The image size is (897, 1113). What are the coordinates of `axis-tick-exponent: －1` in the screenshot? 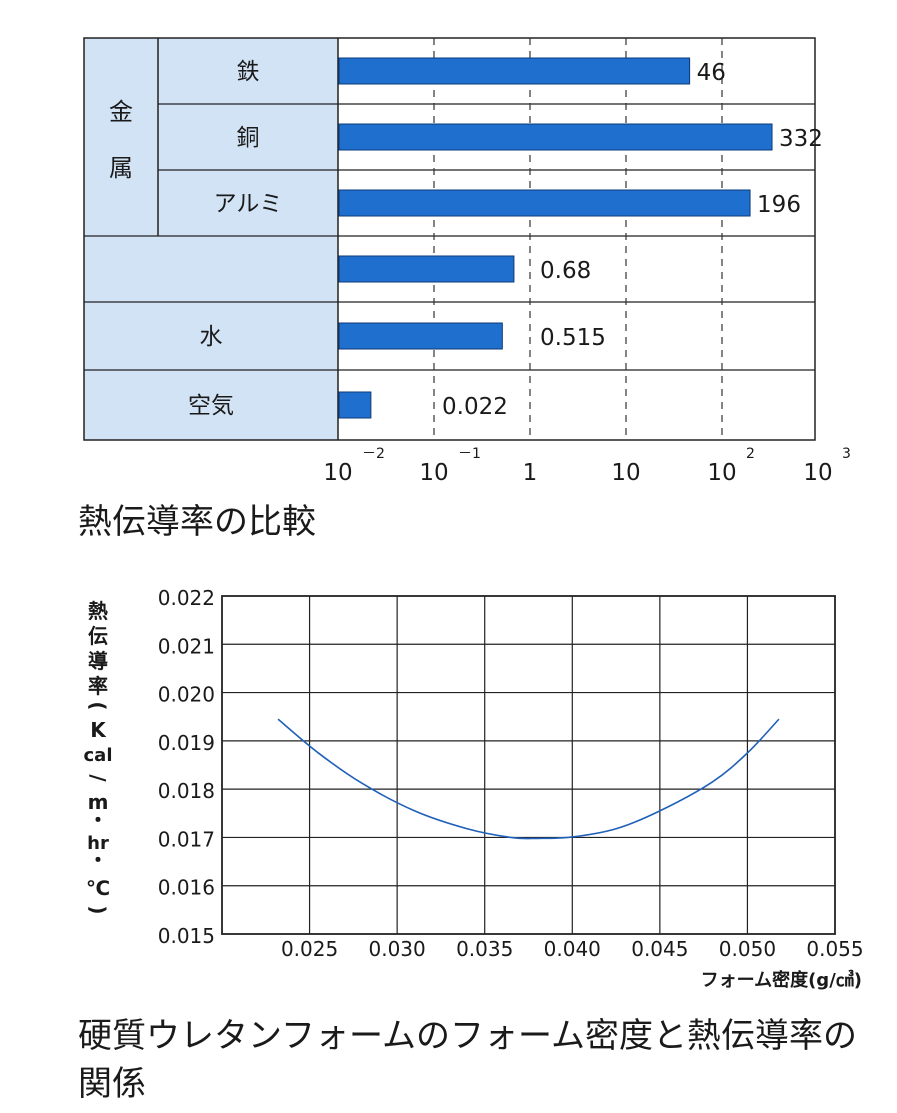 It's located at (469, 454).